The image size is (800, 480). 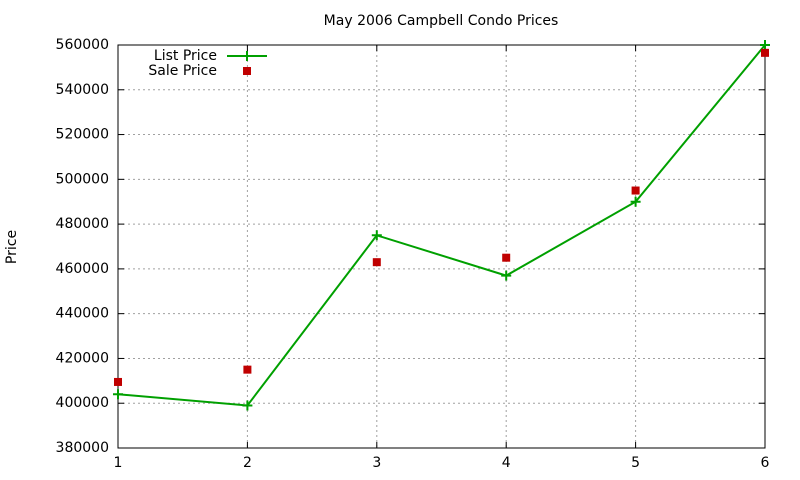 What do you see at coordinates (82, 269) in the screenshot?
I see `y-tick-label: 460000` at bounding box center [82, 269].